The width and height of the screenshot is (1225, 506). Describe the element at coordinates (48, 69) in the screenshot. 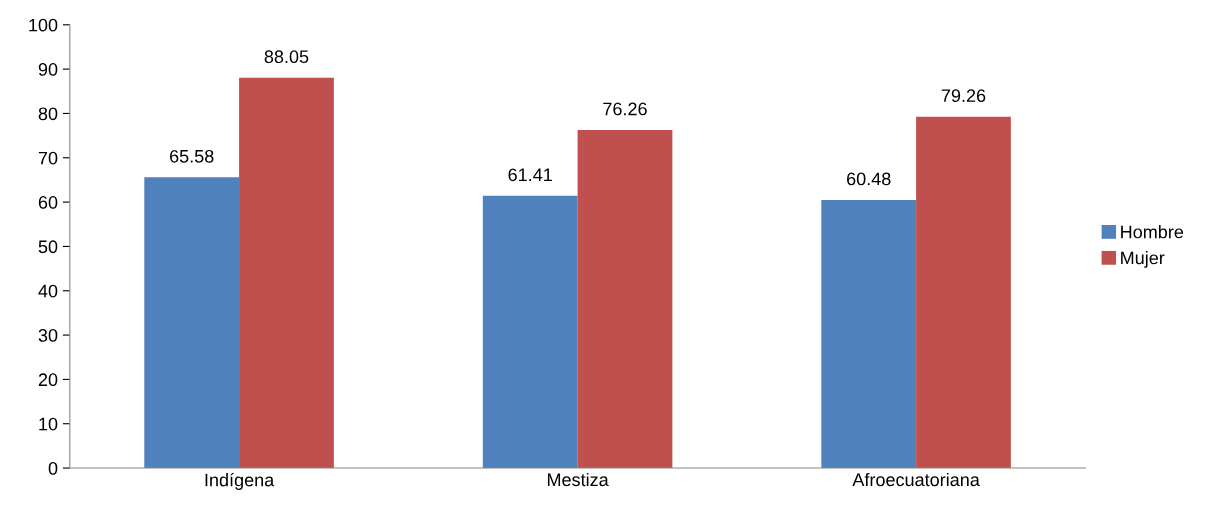

I see `y-tick-label: 90` at that location.